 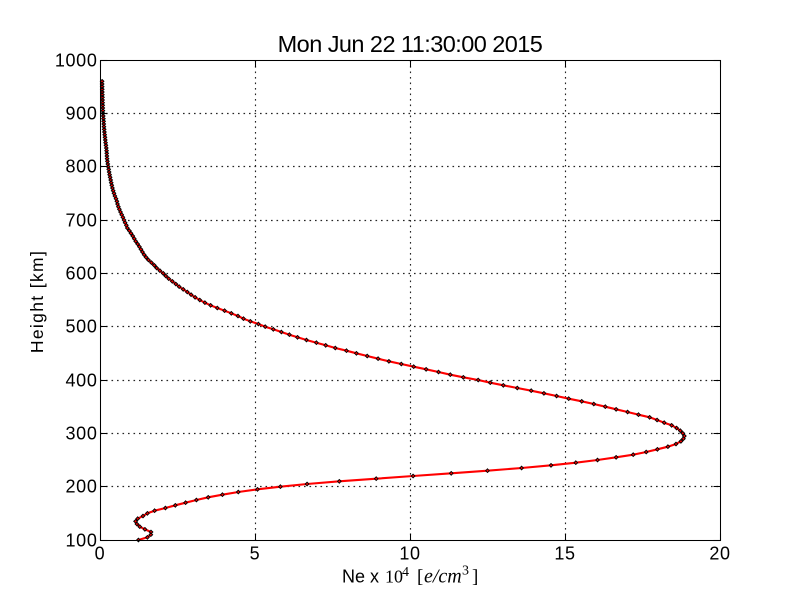 I want to click on svg-text: 4, so click(x=405, y=572).